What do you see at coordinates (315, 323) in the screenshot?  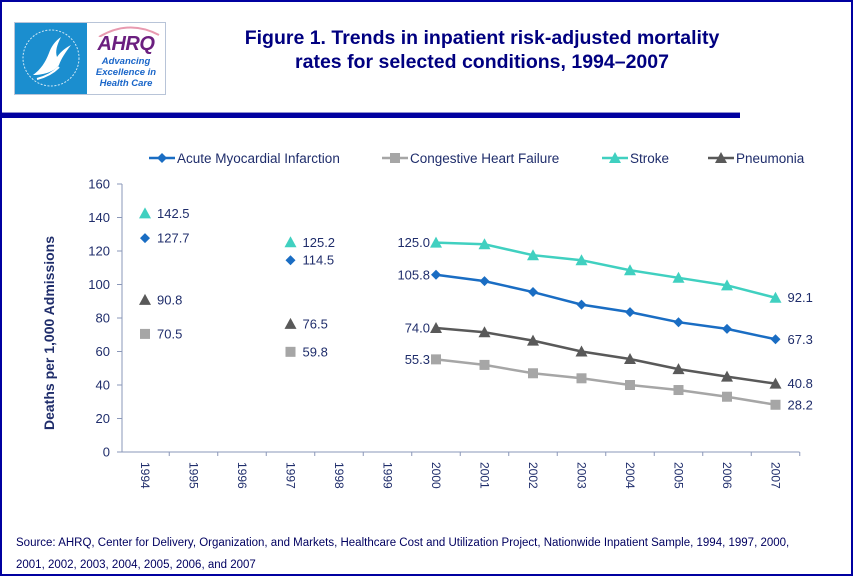 I see `data-label: 76.5` at bounding box center [315, 323].